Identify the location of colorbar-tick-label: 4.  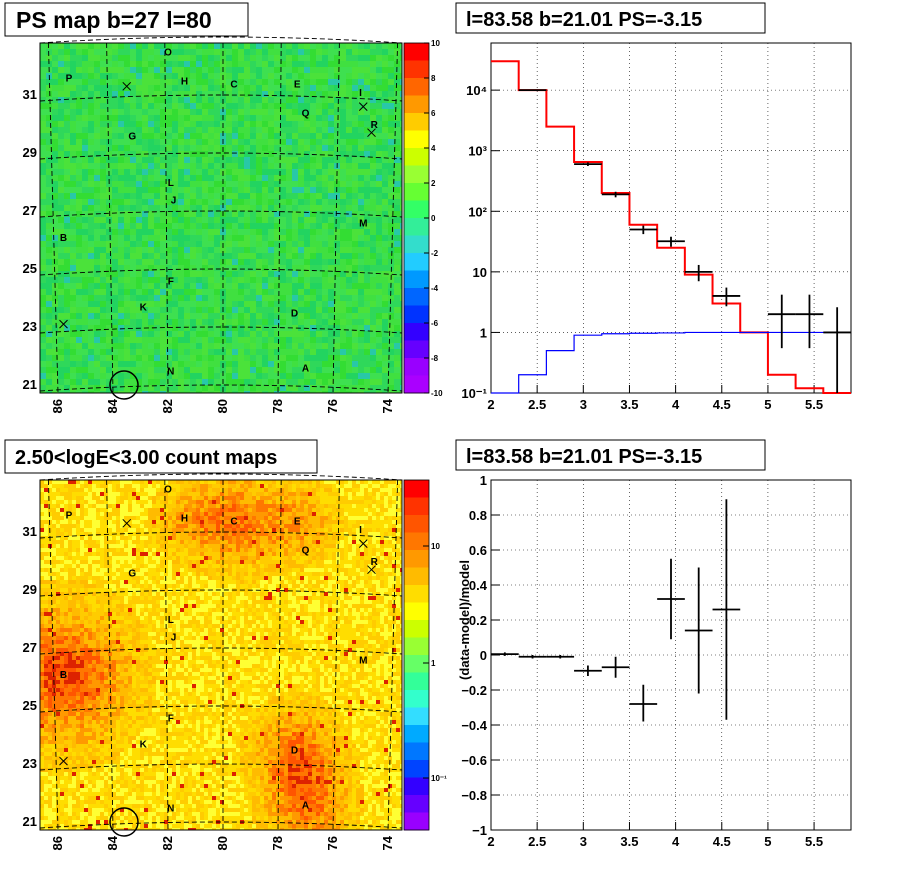
(433, 148).